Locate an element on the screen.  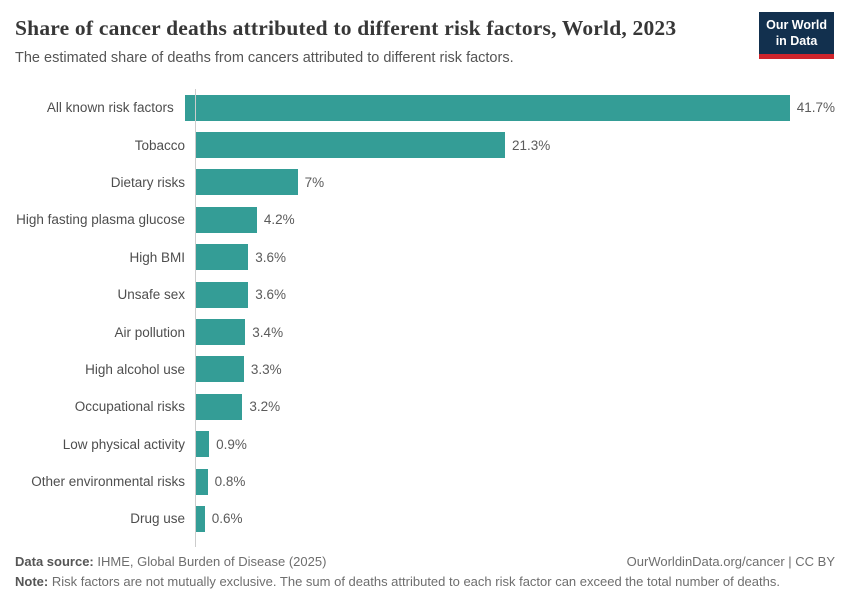
chart-row: Occupational risks 3.2% is located at coordinates (425, 406).